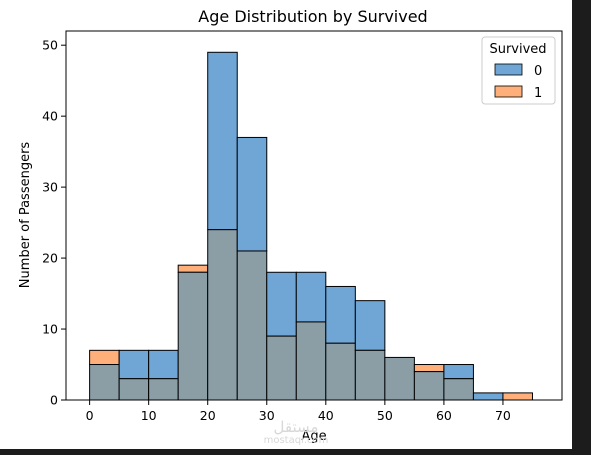 Image resolution: width=591 pixels, height=455 pixels. I want to click on watermark-sub: mostaql.com, so click(296, 440).